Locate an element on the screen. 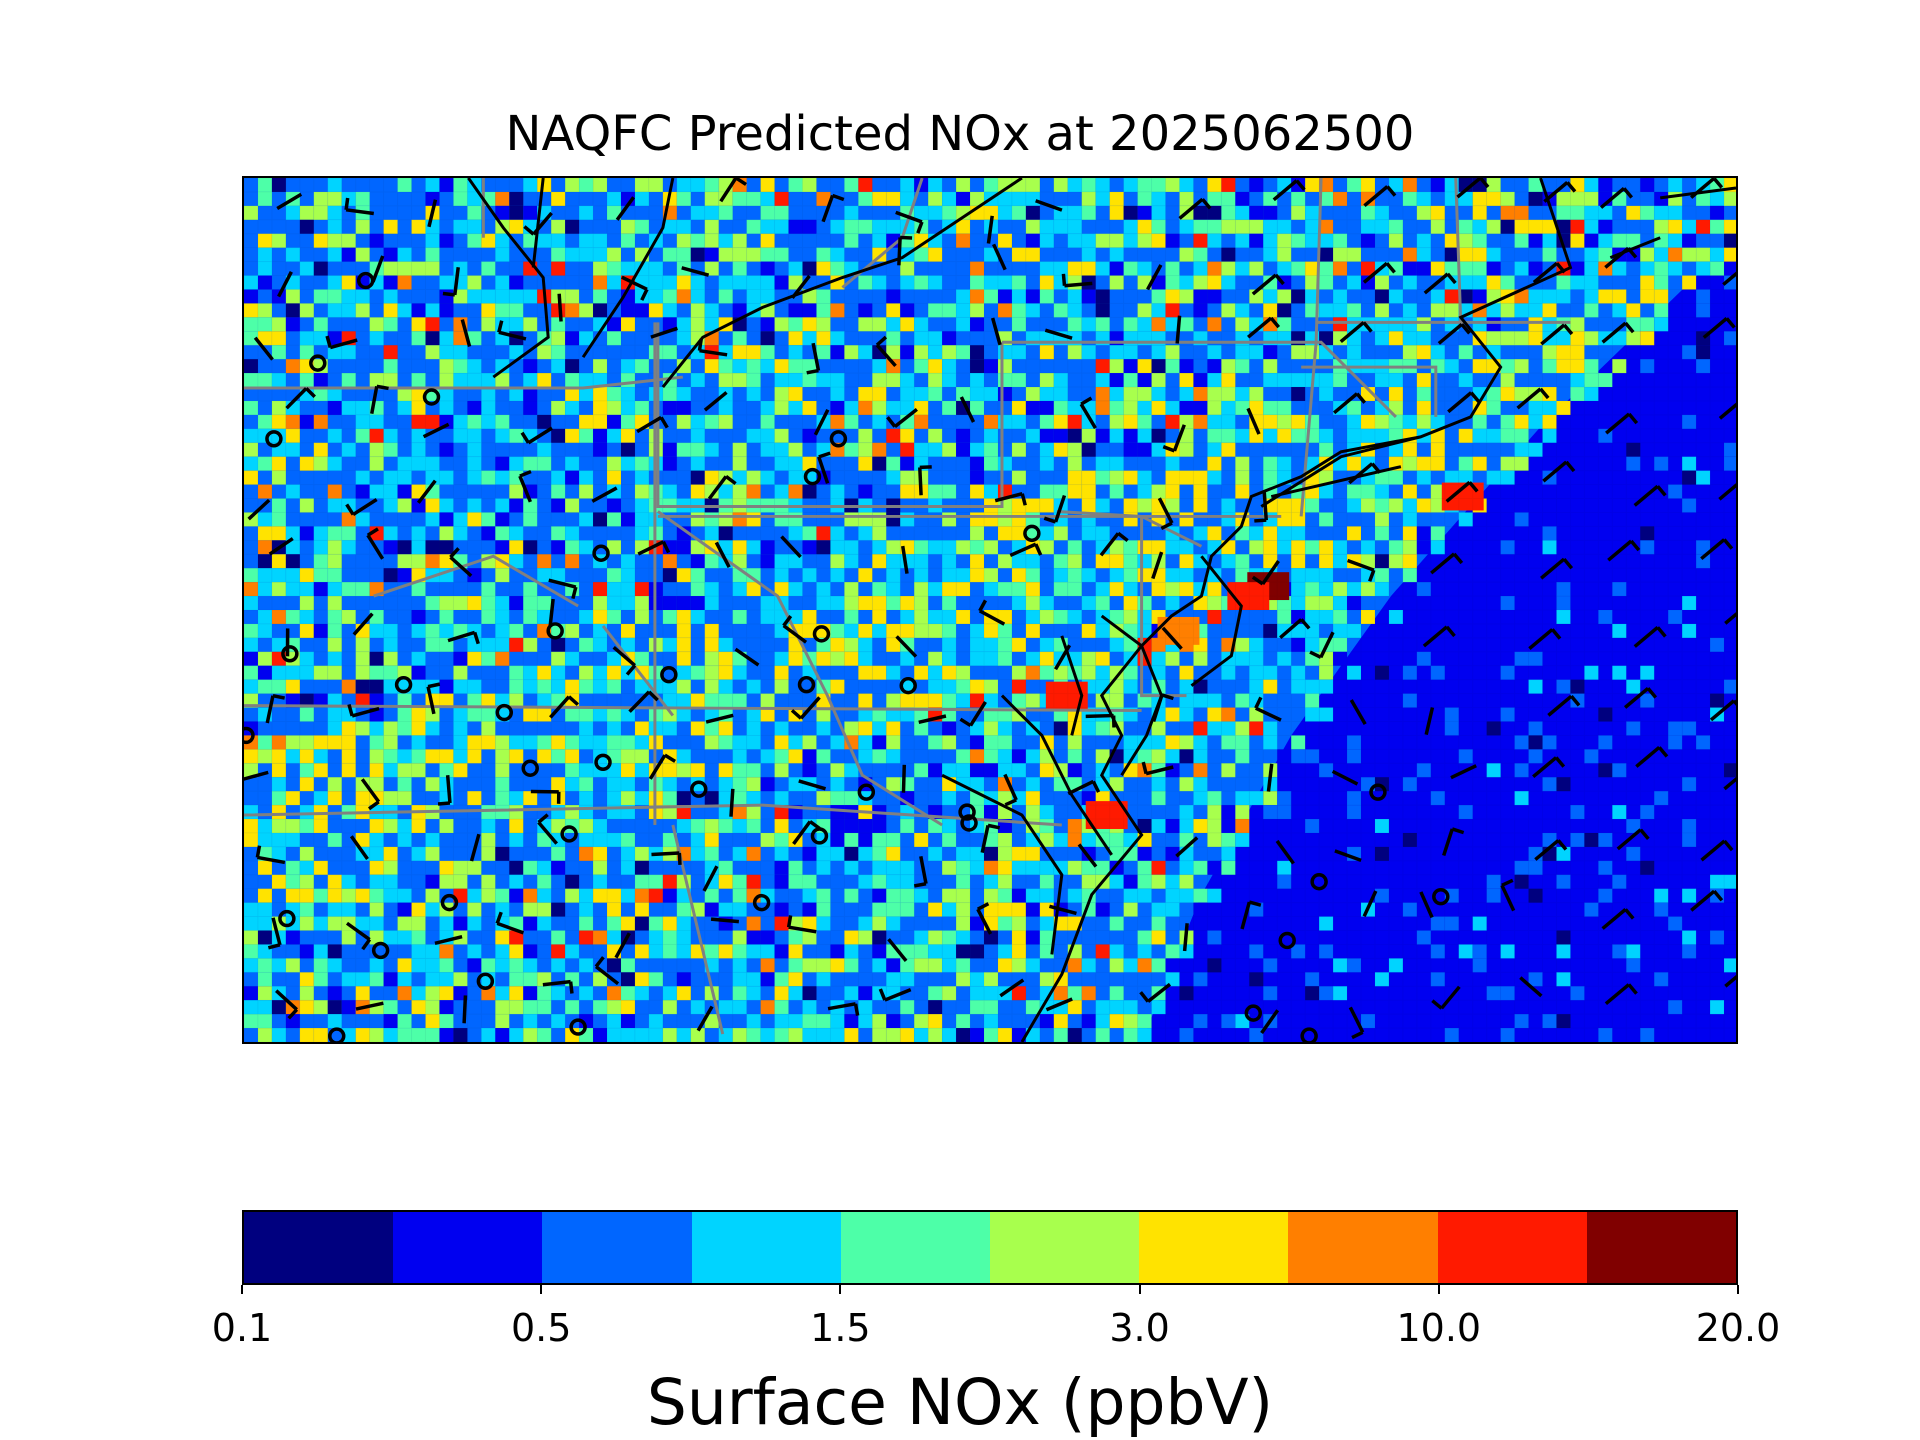 The width and height of the screenshot is (1920, 1440). colorbar-bin is located at coordinates (1214, 1247).